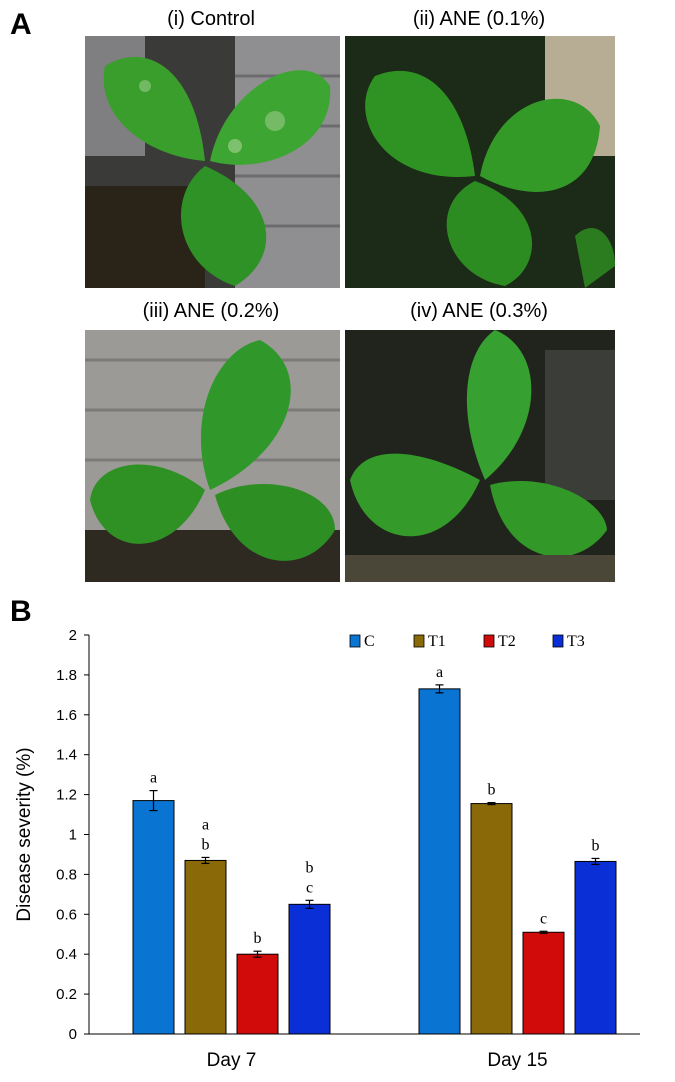 The image size is (675, 1082). Describe the element at coordinates (479, 311) in the screenshot. I see `photo-title-ane-03: (iv) ANE (0.3%)` at that location.